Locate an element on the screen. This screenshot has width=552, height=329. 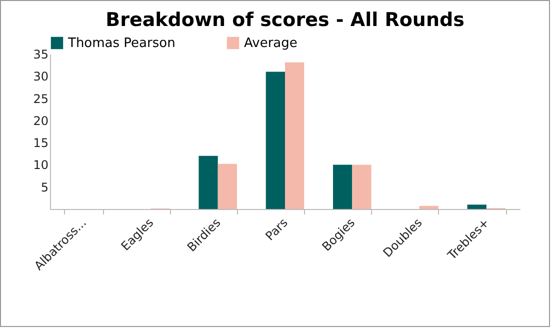
y-tick-label: 10 is located at coordinates (40, 165).